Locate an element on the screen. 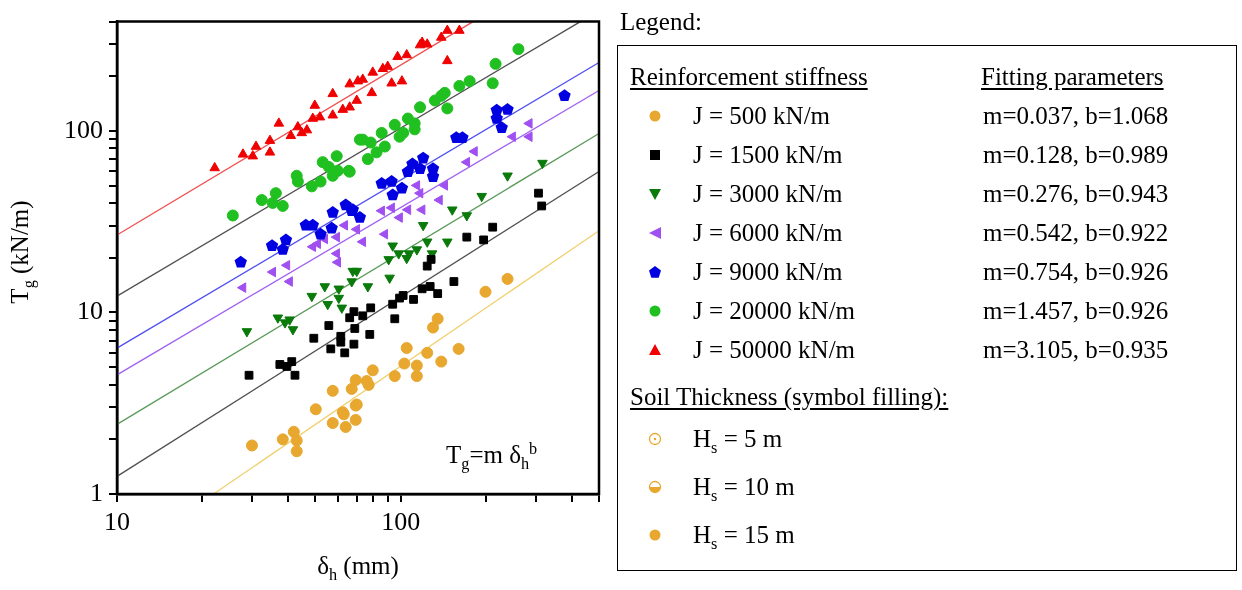 Image resolution: width=1242 pixels, height=590 pixels. text: Fitting parameters is located at coordinates (1072, 77).